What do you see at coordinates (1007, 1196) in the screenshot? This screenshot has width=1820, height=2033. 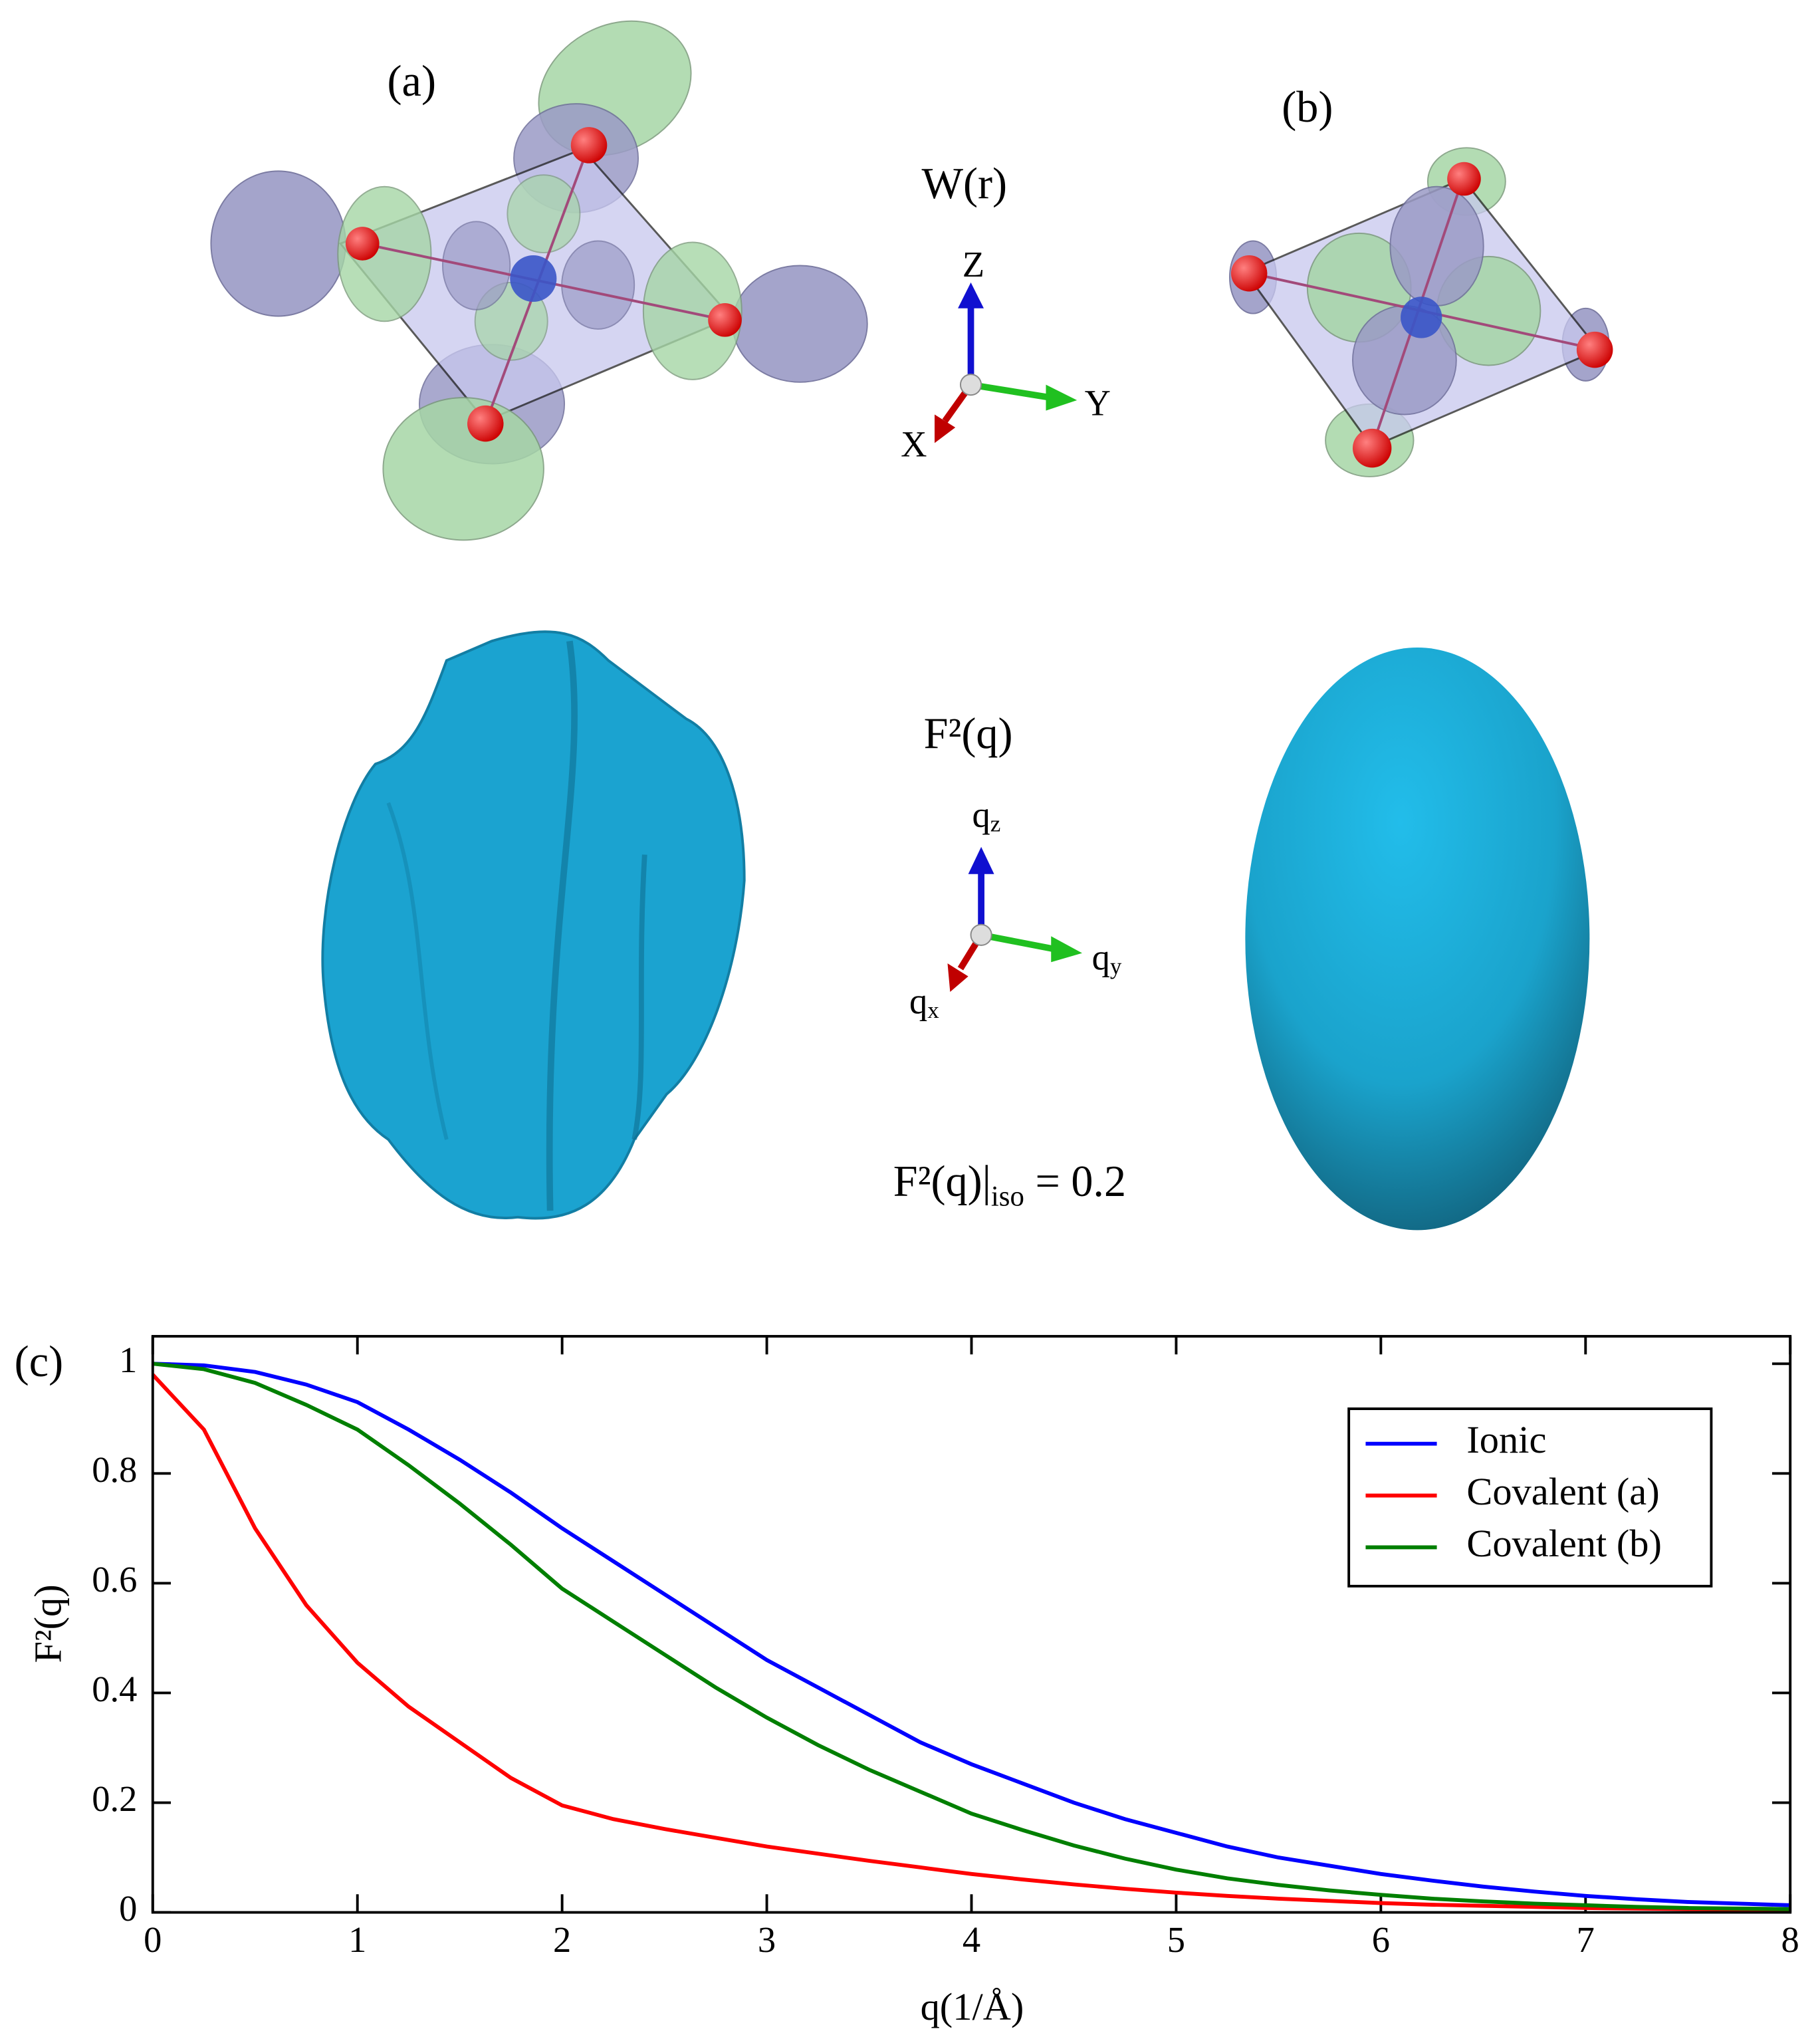 I see `isosurface-sub: iso` at bounding box center [1007, 1196].